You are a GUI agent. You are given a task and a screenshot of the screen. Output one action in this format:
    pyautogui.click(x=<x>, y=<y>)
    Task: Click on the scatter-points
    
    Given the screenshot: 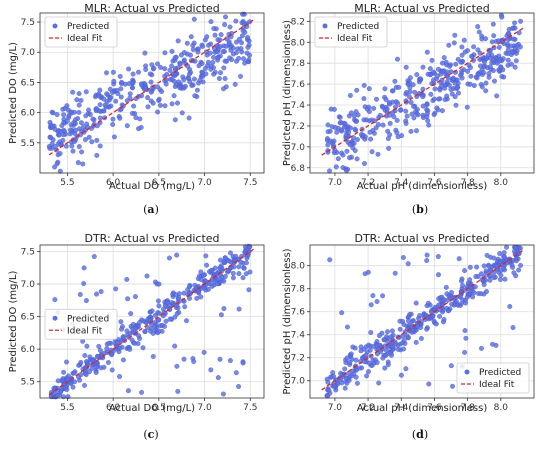 What is the action you would take?
    pyautogui.click(x=149, y=92)
    